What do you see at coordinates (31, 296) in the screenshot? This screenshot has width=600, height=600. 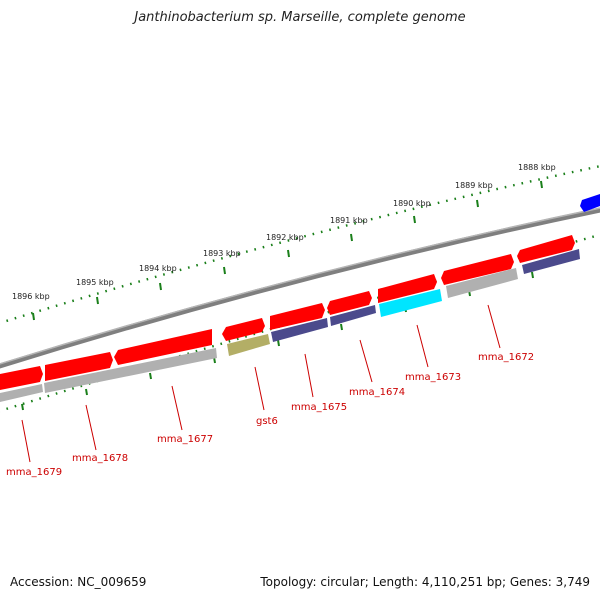 I see `kbp-label: 1896 kbp` at bounding box center [31, 296].